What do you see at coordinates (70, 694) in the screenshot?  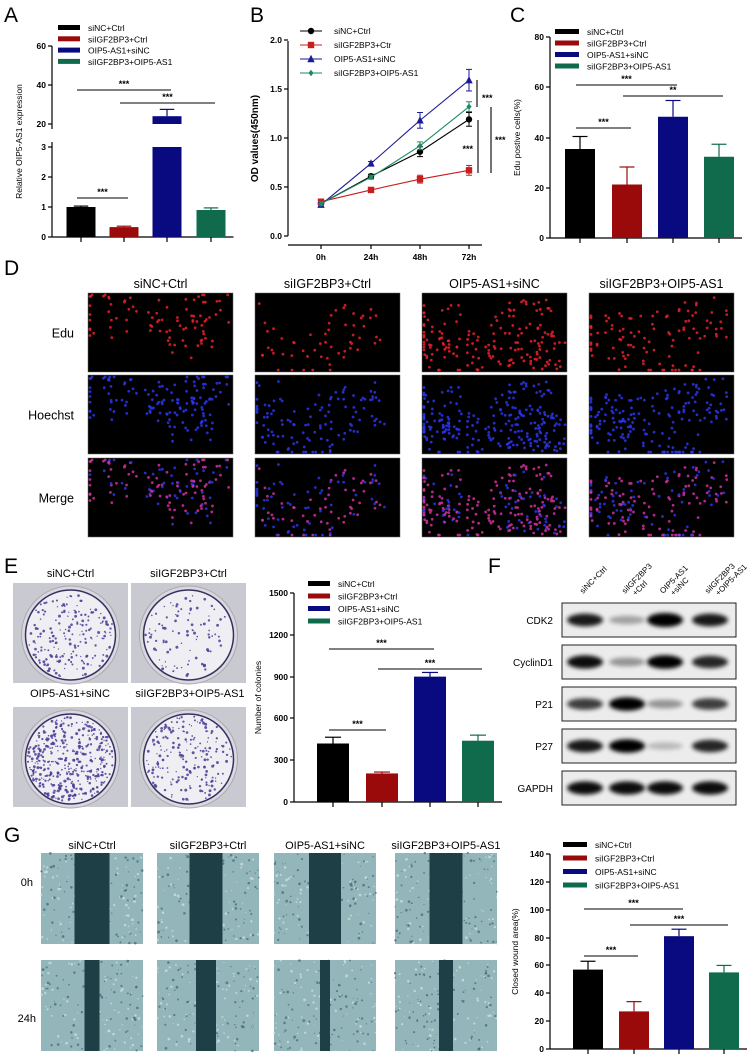 I see `plate-label: OIP5-AS1+siNC` at bounding box center [70, 694].